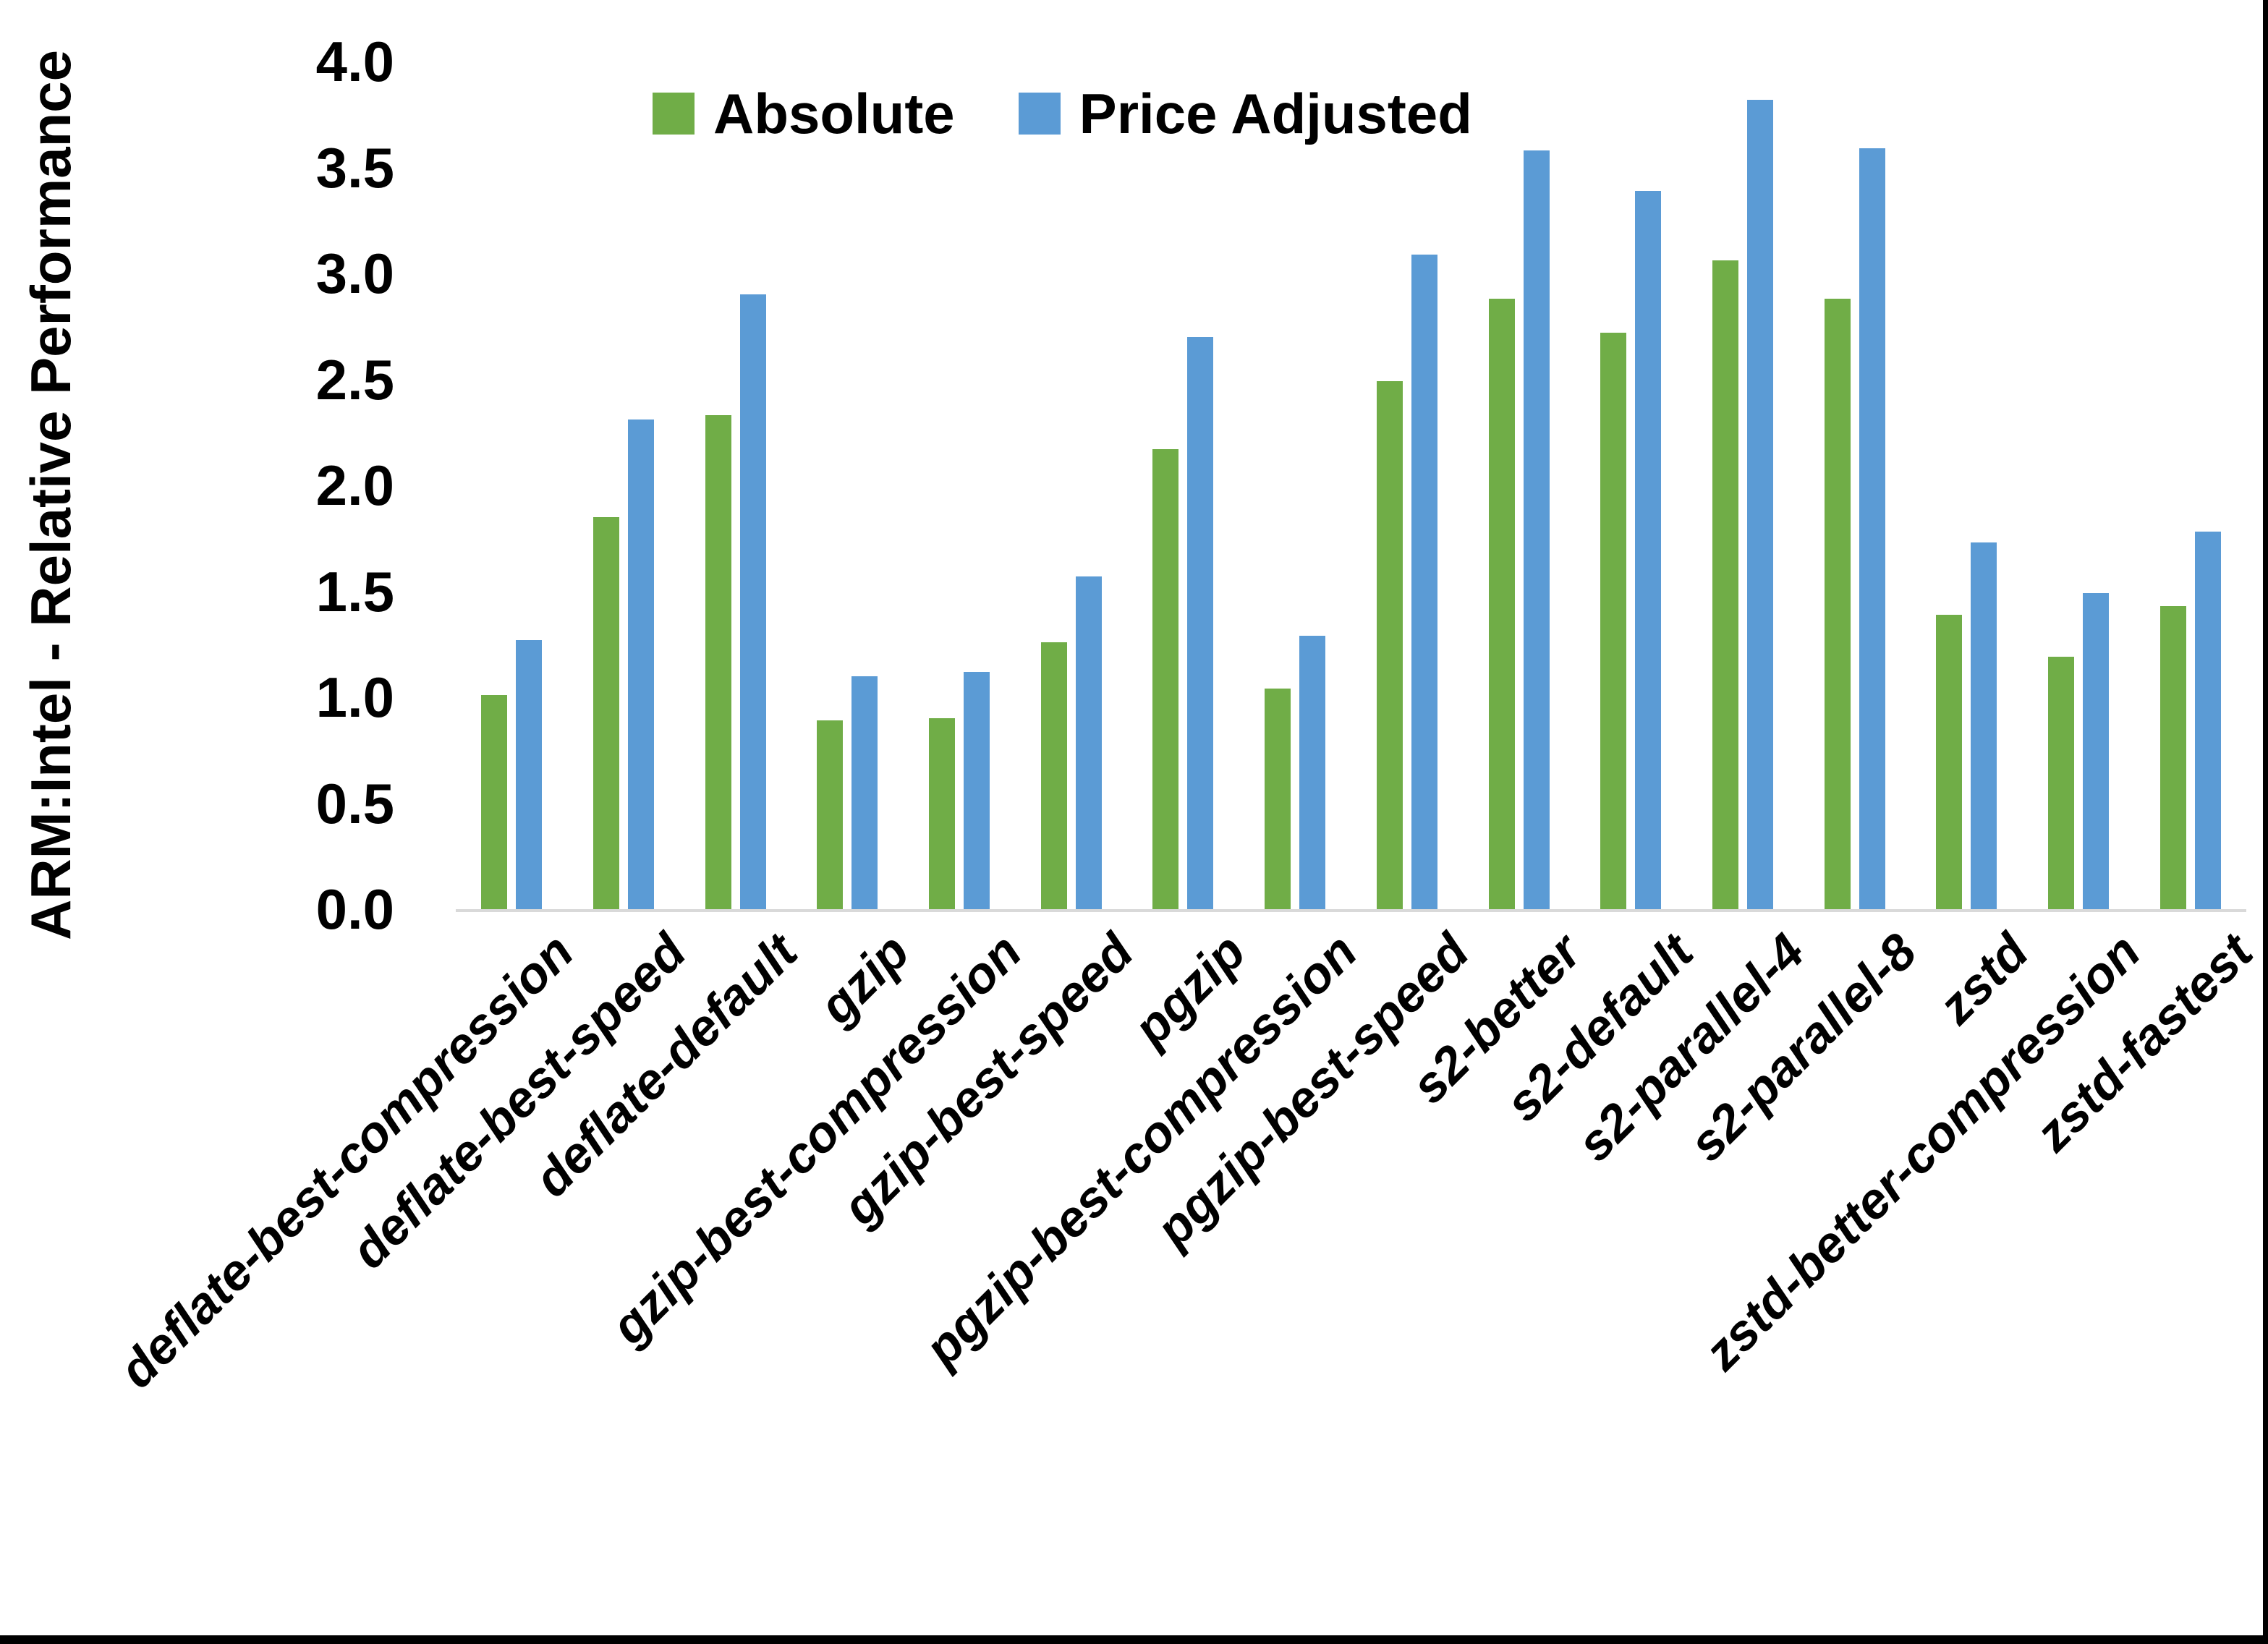 This screenshot has width=2268, height=1644. What do you see at coordinates (624, 485) in the screenshot?
I see `bar-group-deflate-best-speed` at bounding box center [624, 485].